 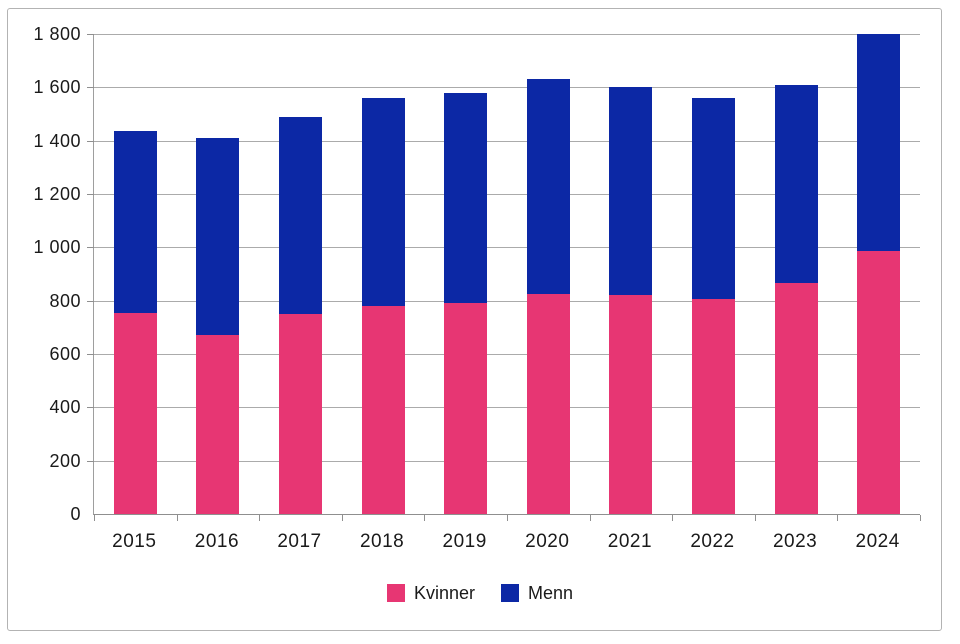 I want to click on bar-2023, so click(x=796, y=299).